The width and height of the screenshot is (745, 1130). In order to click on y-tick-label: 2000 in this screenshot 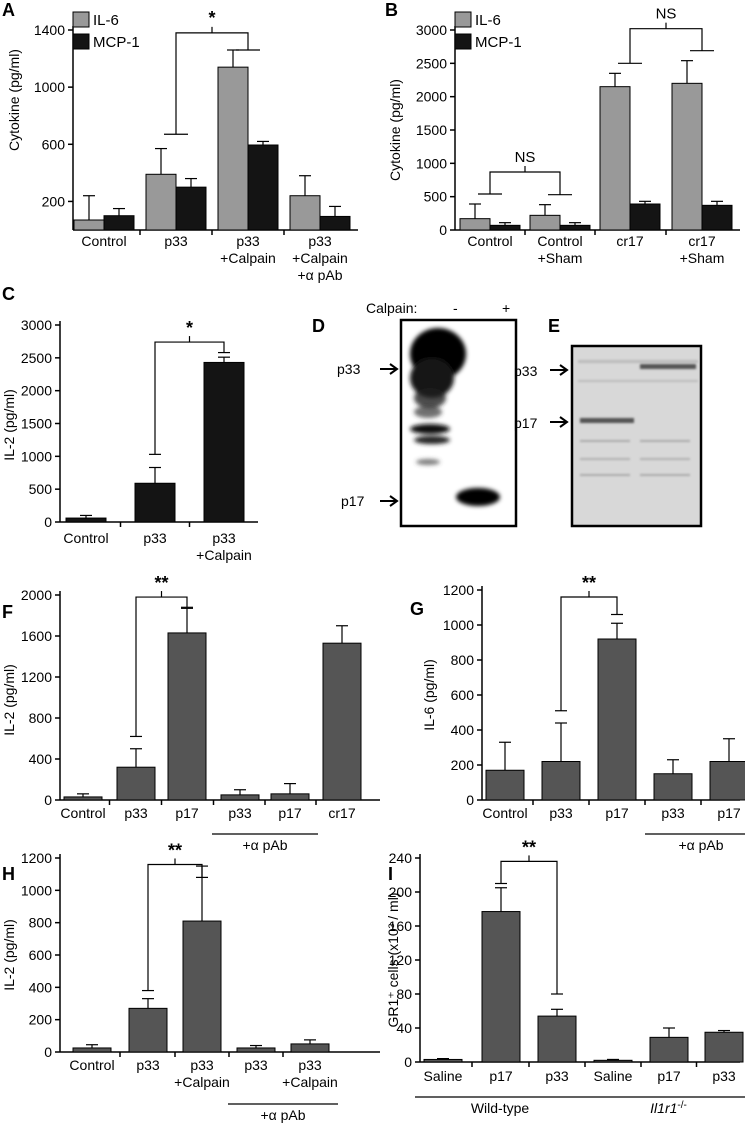, I will do `click(431, 97)`.